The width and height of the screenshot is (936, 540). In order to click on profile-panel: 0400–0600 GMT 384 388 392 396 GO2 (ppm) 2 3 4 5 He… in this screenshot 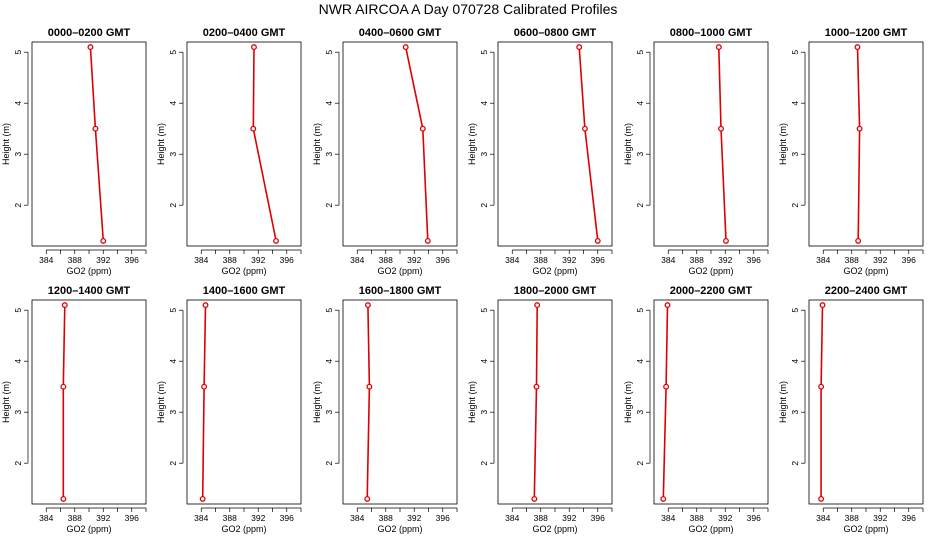, I will do `click(385, 151)`.